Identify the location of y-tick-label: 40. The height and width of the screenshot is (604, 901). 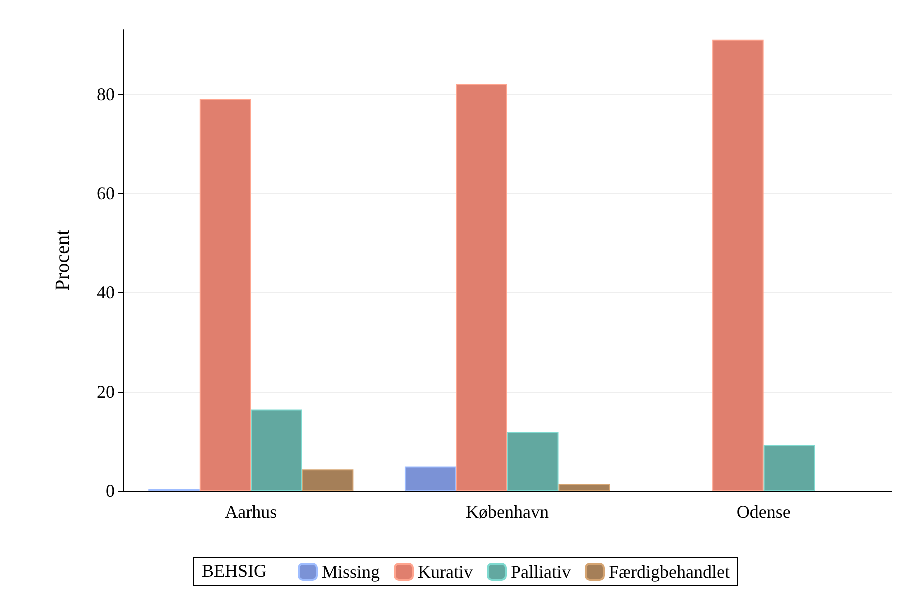
(106, 292).